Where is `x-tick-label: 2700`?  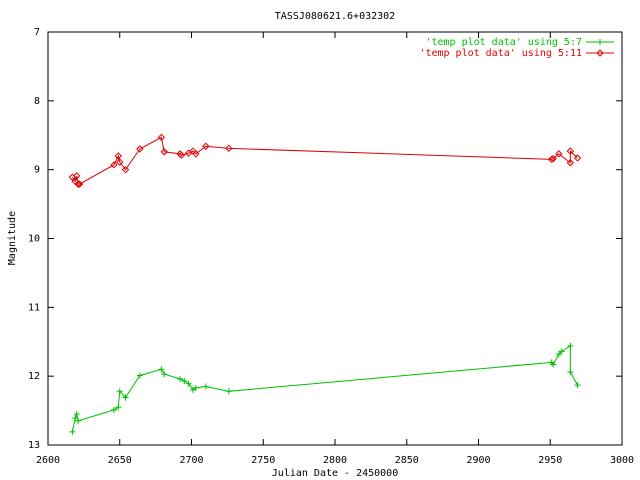
x-tick-label: 2700 is located at coordinates (191, 460).